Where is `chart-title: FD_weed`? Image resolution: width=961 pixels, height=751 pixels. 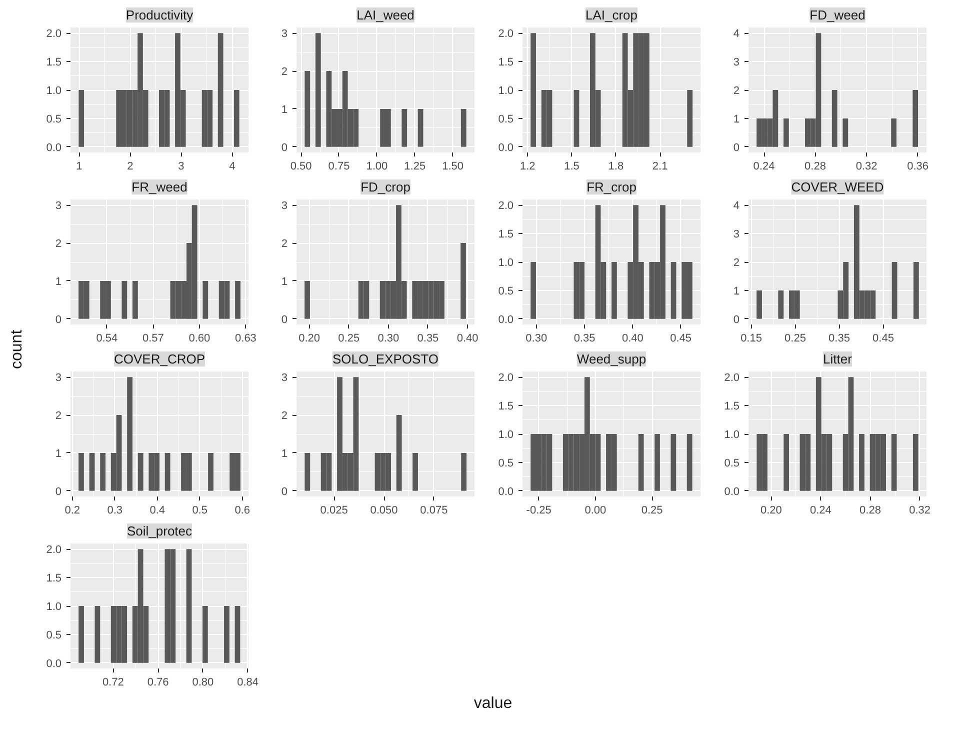 chart-title: FD_weed is located at coordinates (838, 15).